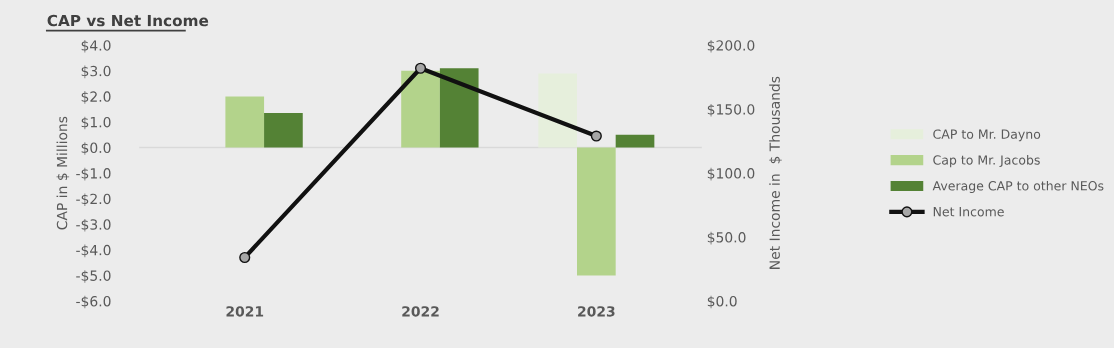 This screenshot has height=348, width=1114. Describe the element at coordinates (93, 251) in the screenshot. I see `y-tick-label: -$4.0` at that location.